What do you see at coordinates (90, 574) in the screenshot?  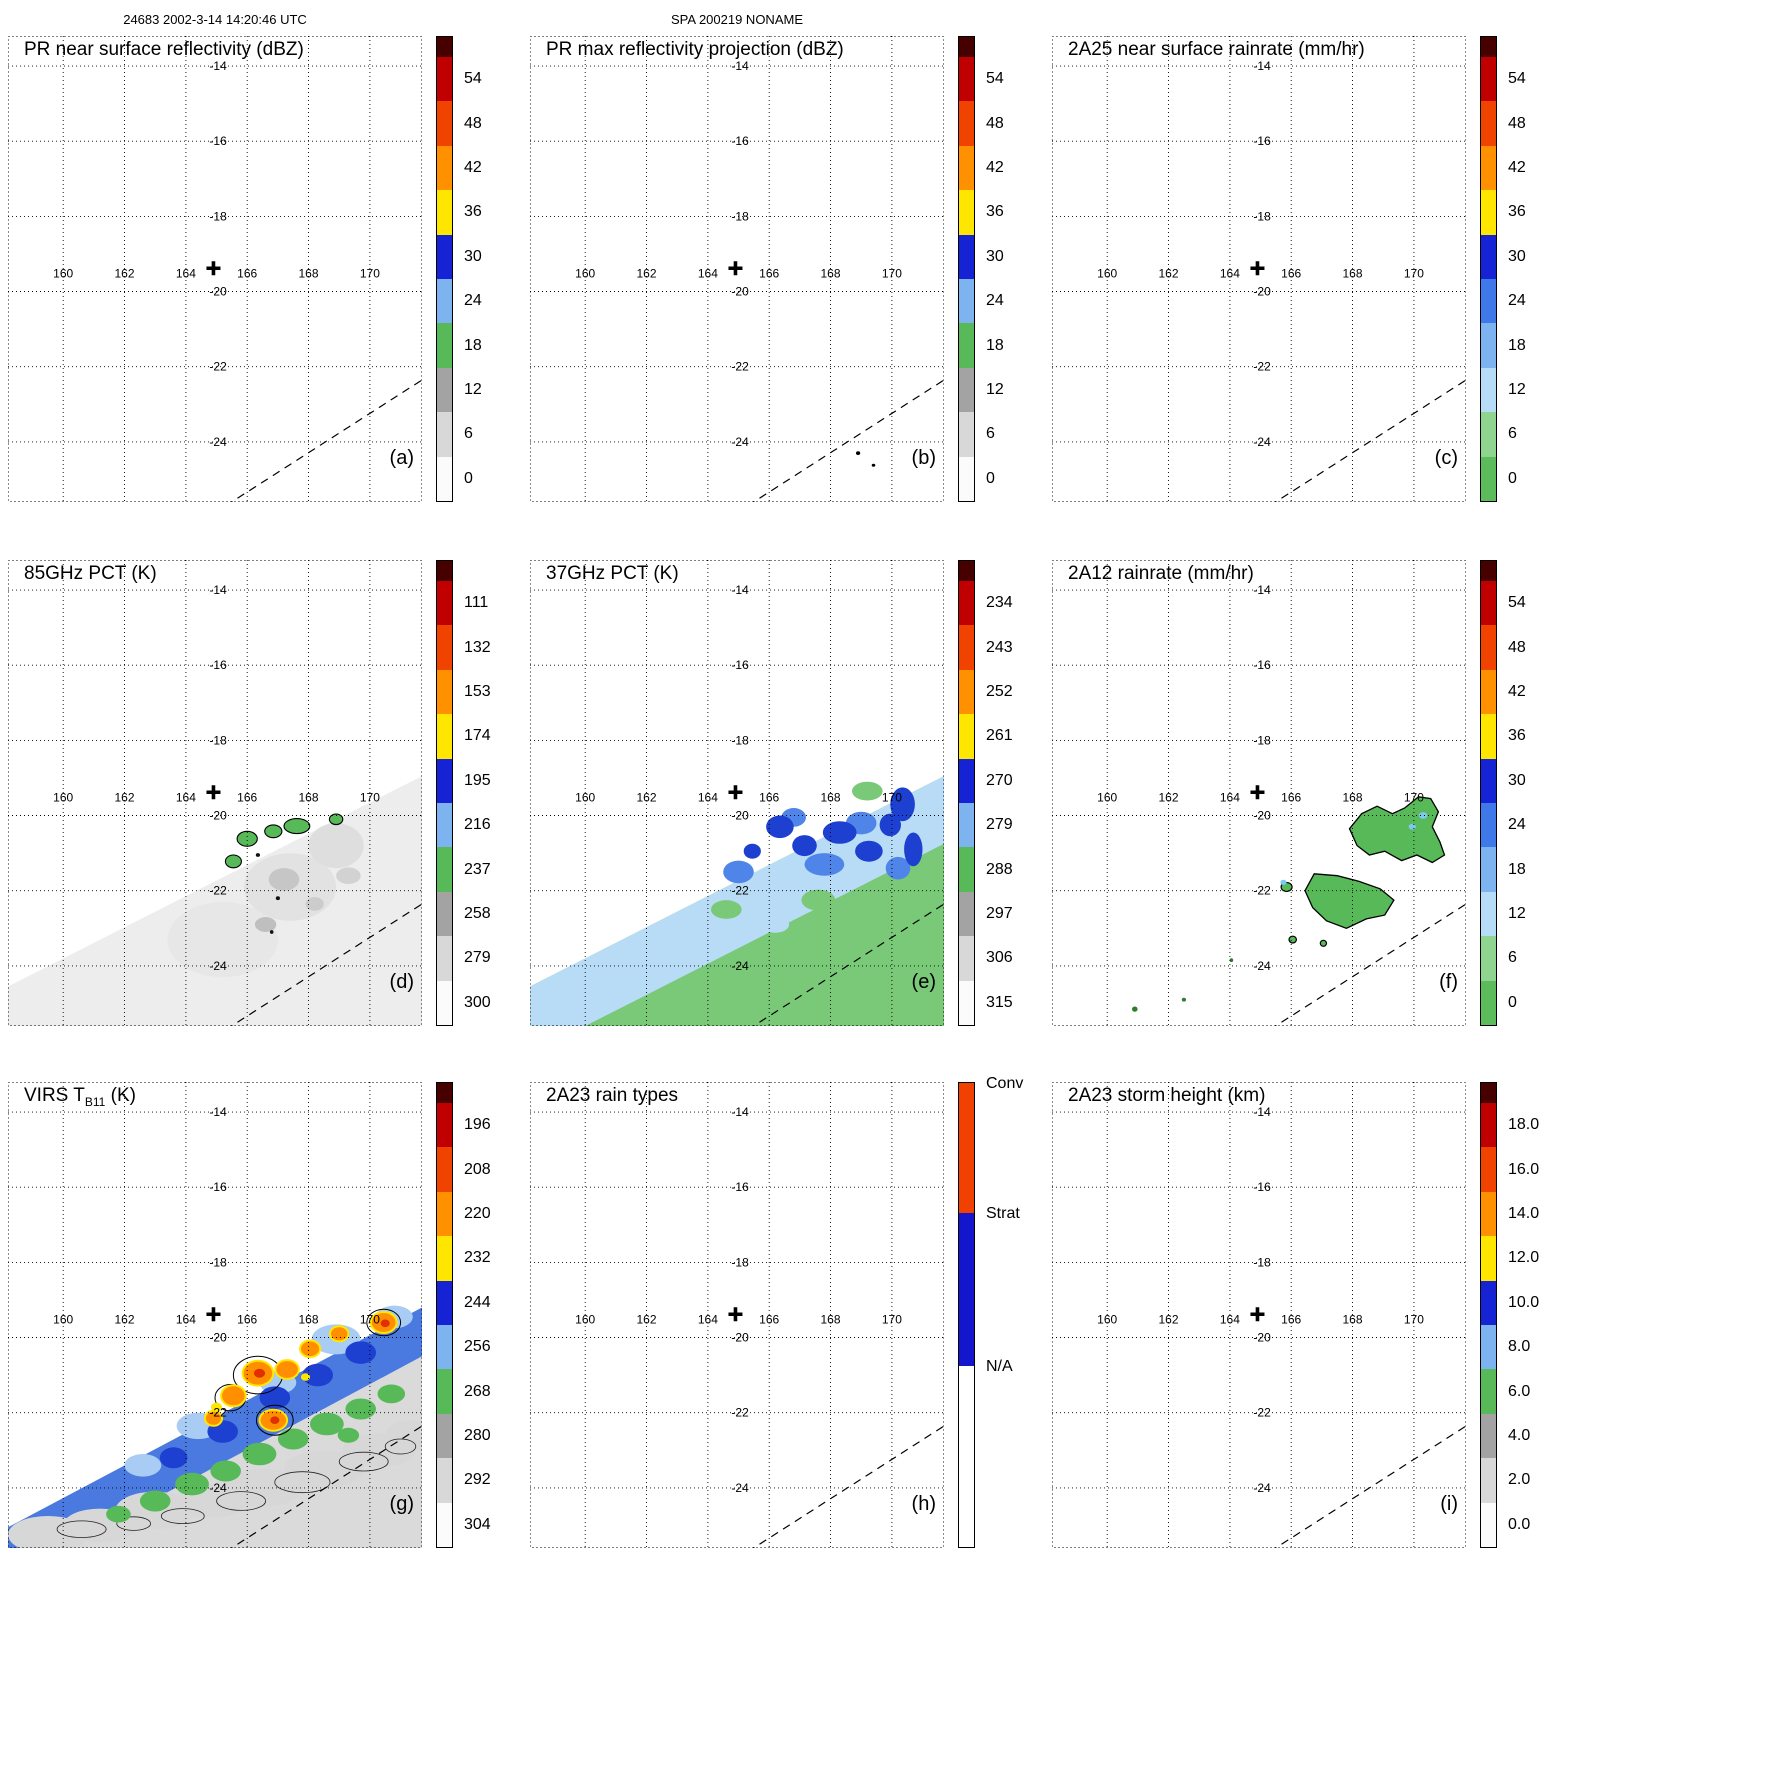 I see `panel-d-title: 85GHz PCT (K)` at bounding box center [90, 574].